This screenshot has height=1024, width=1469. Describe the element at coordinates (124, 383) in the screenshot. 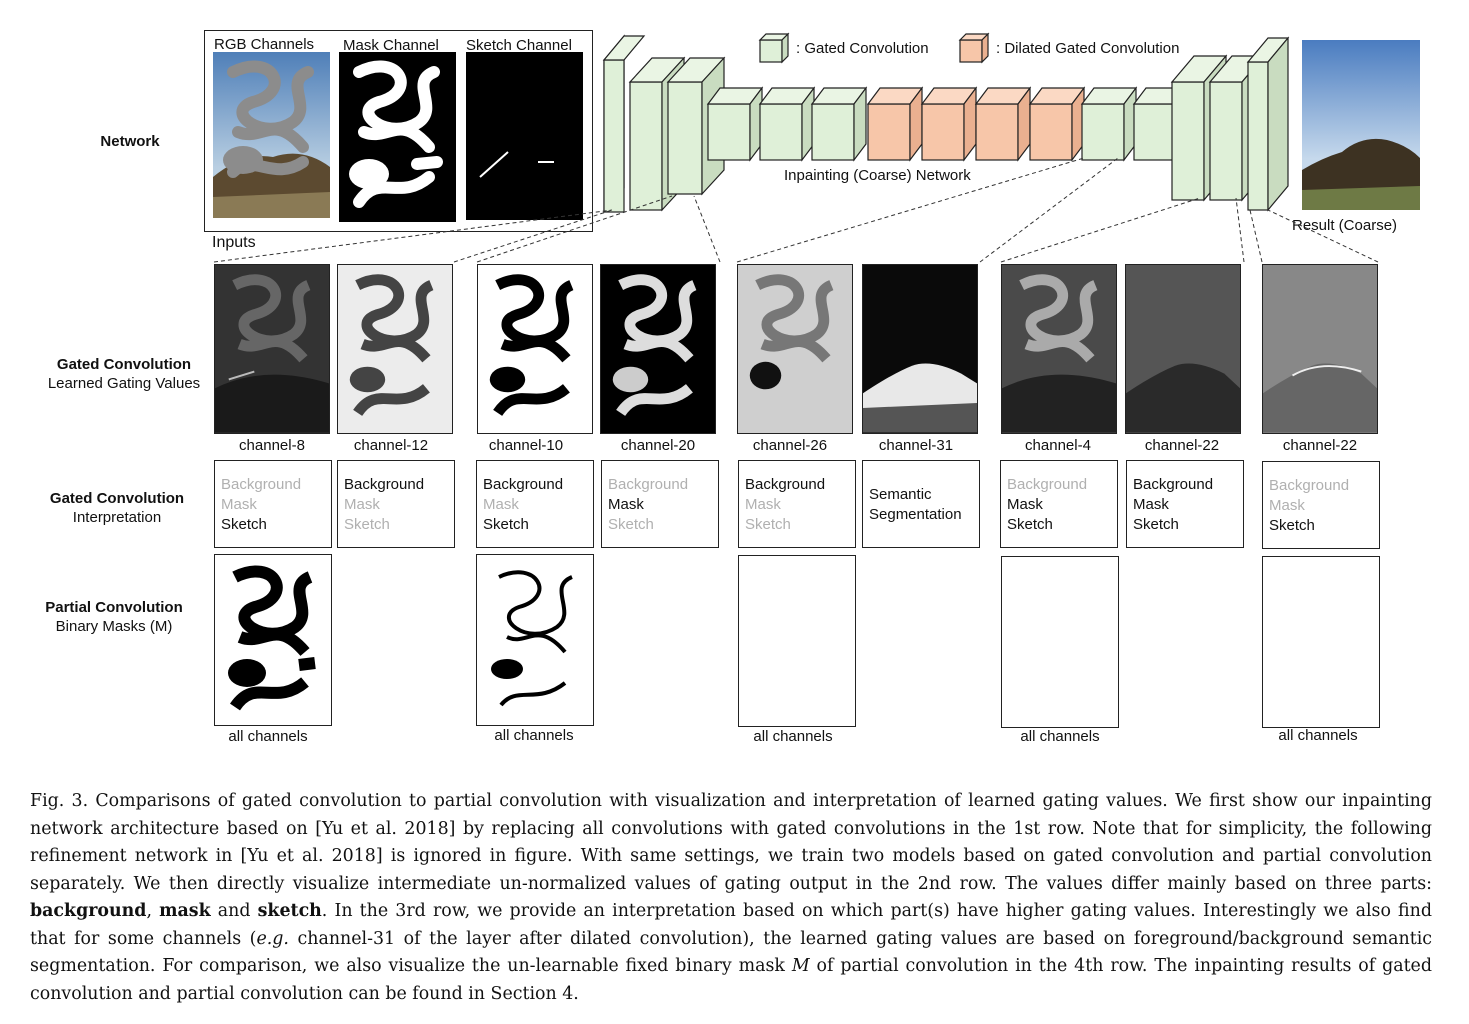

I see `row2-label-normal: Learned Gating Values` at that location.